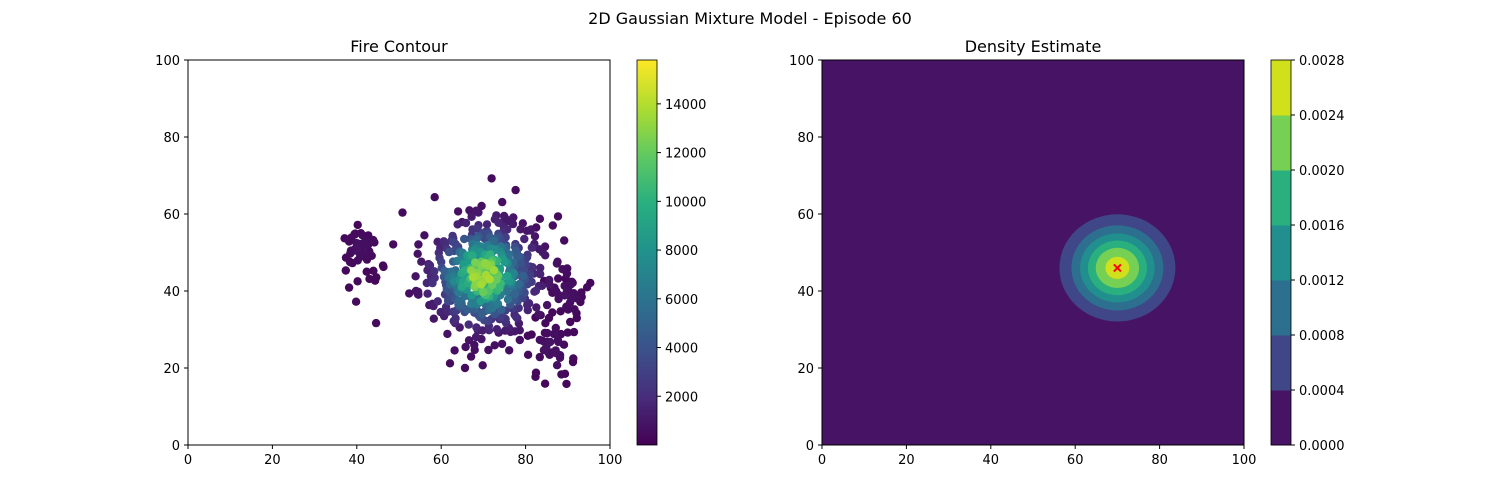 Image resolution: width=1500 pixels, height=500 pixels. I want to click on fire-contour-ytick-label-20: 20, so click(171, 369).